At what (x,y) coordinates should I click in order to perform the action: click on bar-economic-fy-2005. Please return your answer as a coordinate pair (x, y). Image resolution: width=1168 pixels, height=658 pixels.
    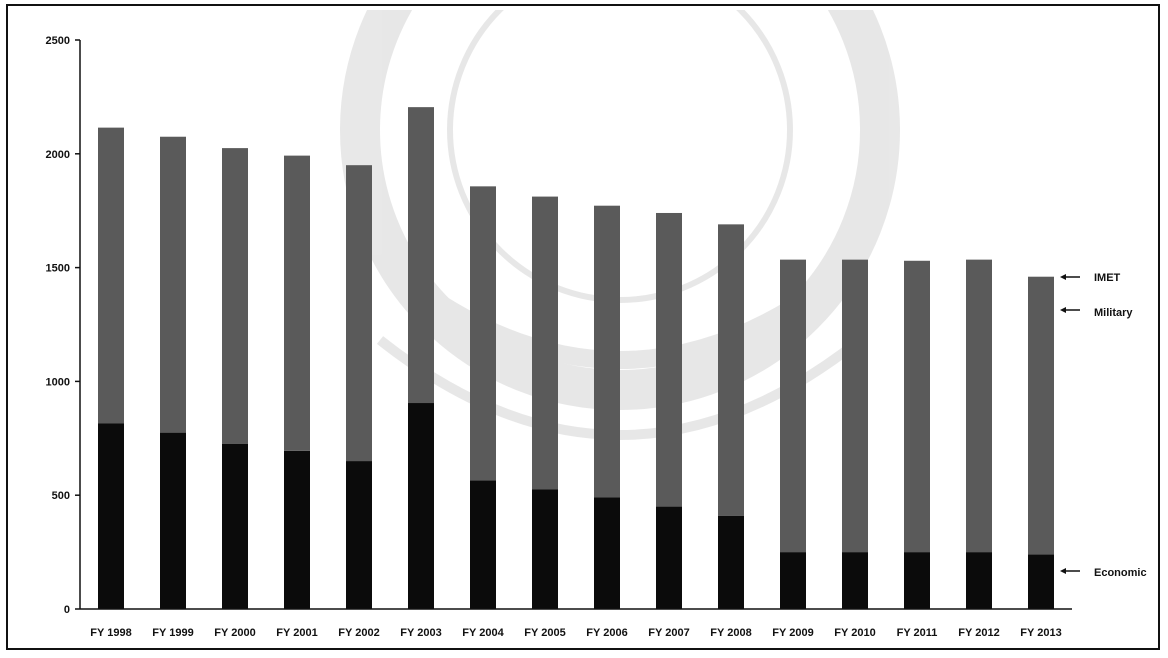
    Looking at the image, I should click on (545, 549).